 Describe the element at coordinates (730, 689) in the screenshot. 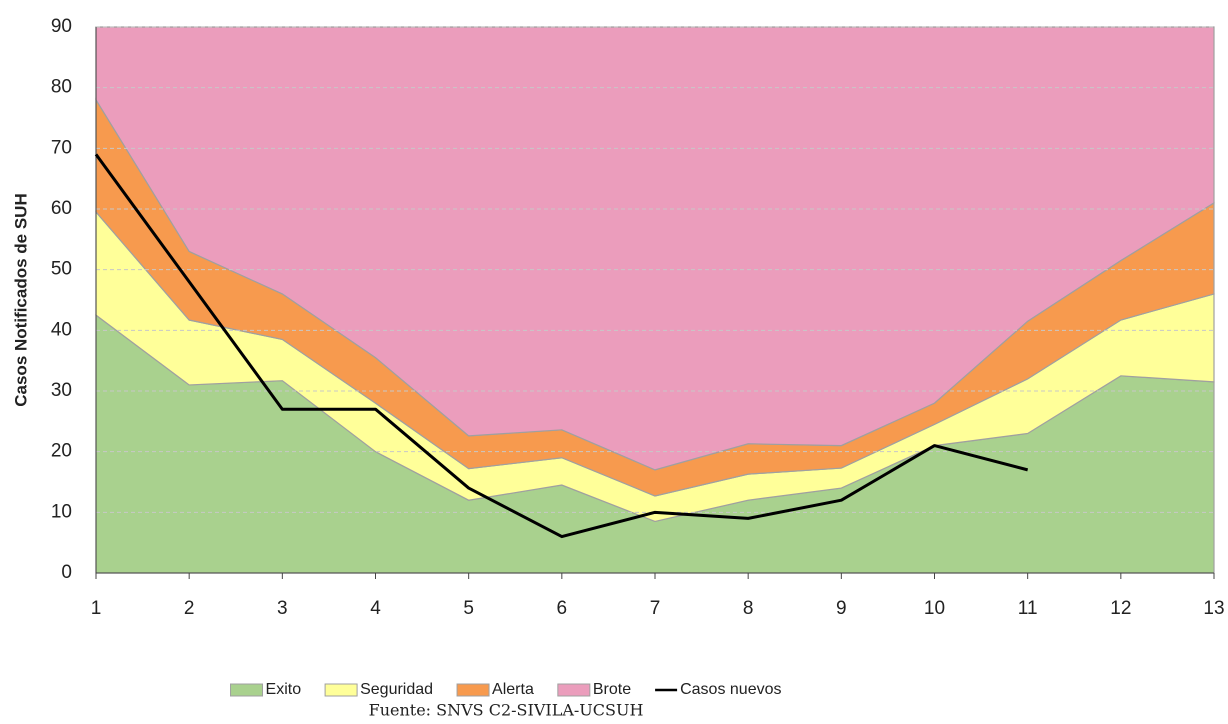

I see `legend-label: Casos nuevos` at that location.